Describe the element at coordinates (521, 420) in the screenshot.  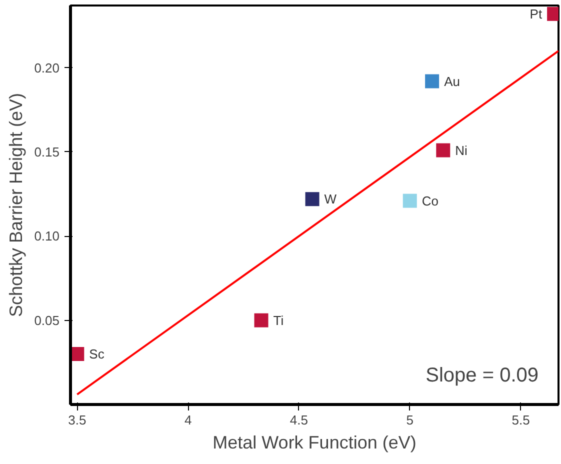
I see `x-tick-label: 5.5` at that location.